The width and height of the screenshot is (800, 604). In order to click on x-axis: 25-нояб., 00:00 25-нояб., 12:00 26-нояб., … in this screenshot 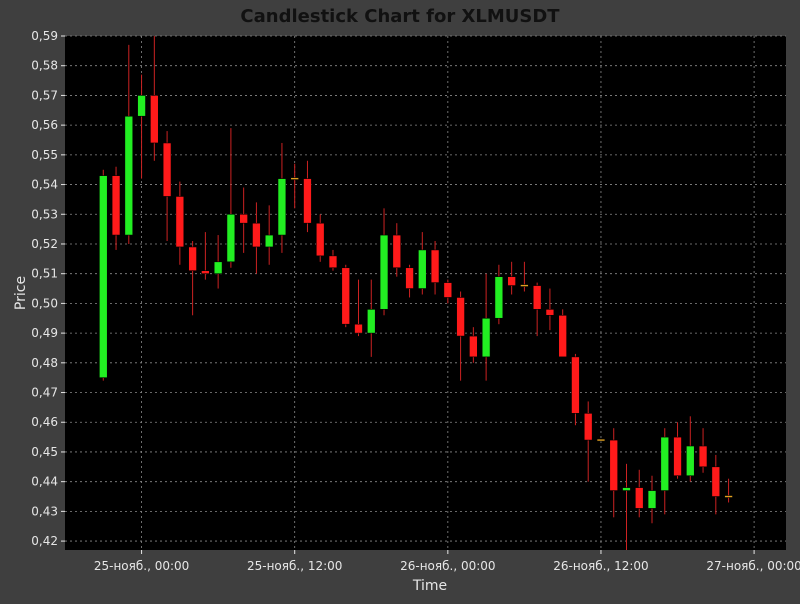, I will do `click(447, 561)`.